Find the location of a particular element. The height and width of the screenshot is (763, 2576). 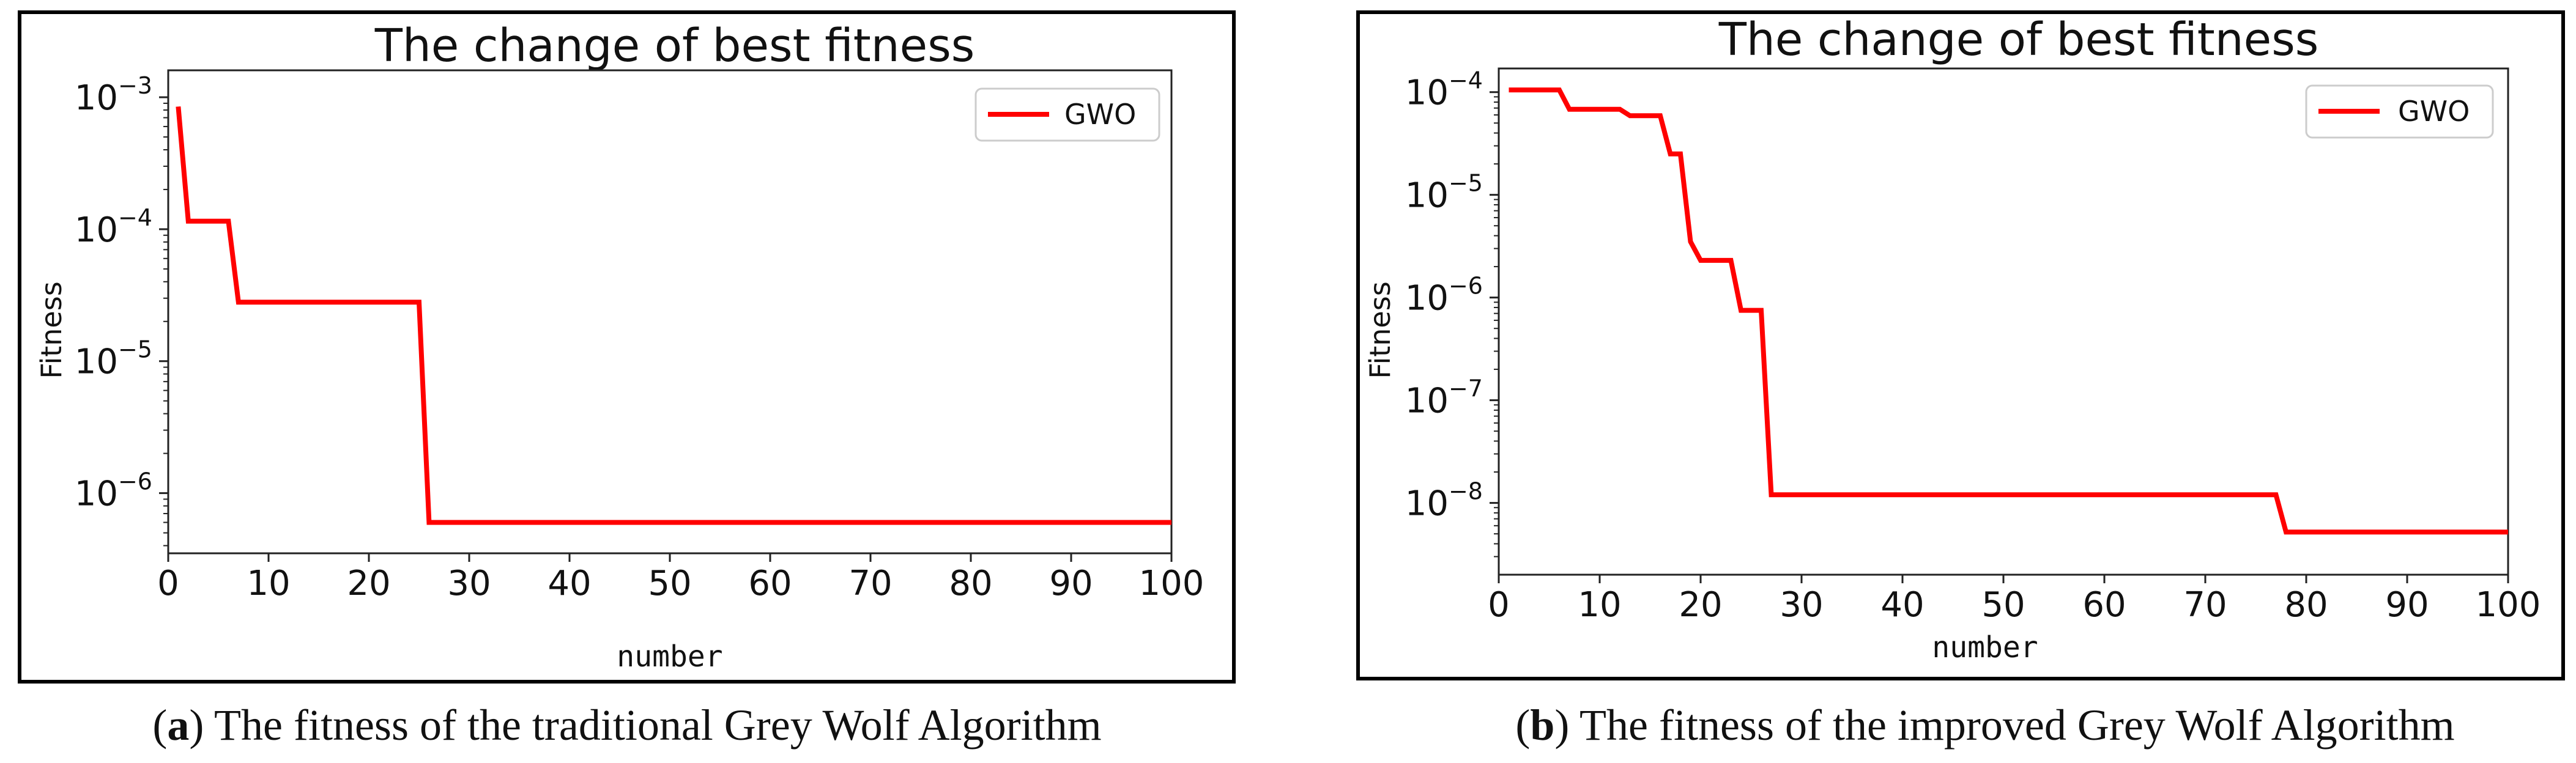

panel-b-x-axis-label: number is located at coordinates (1985, 647).